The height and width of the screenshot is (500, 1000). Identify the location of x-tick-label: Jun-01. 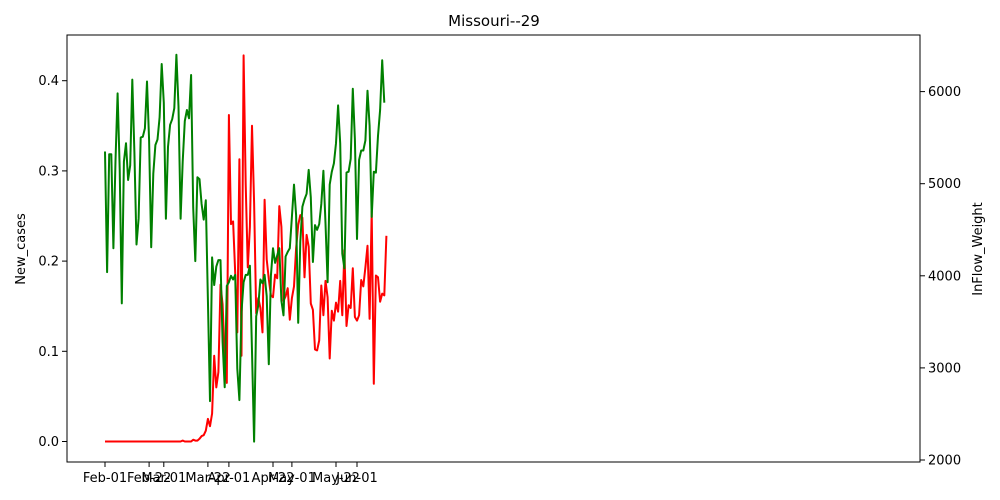
(356, 478).